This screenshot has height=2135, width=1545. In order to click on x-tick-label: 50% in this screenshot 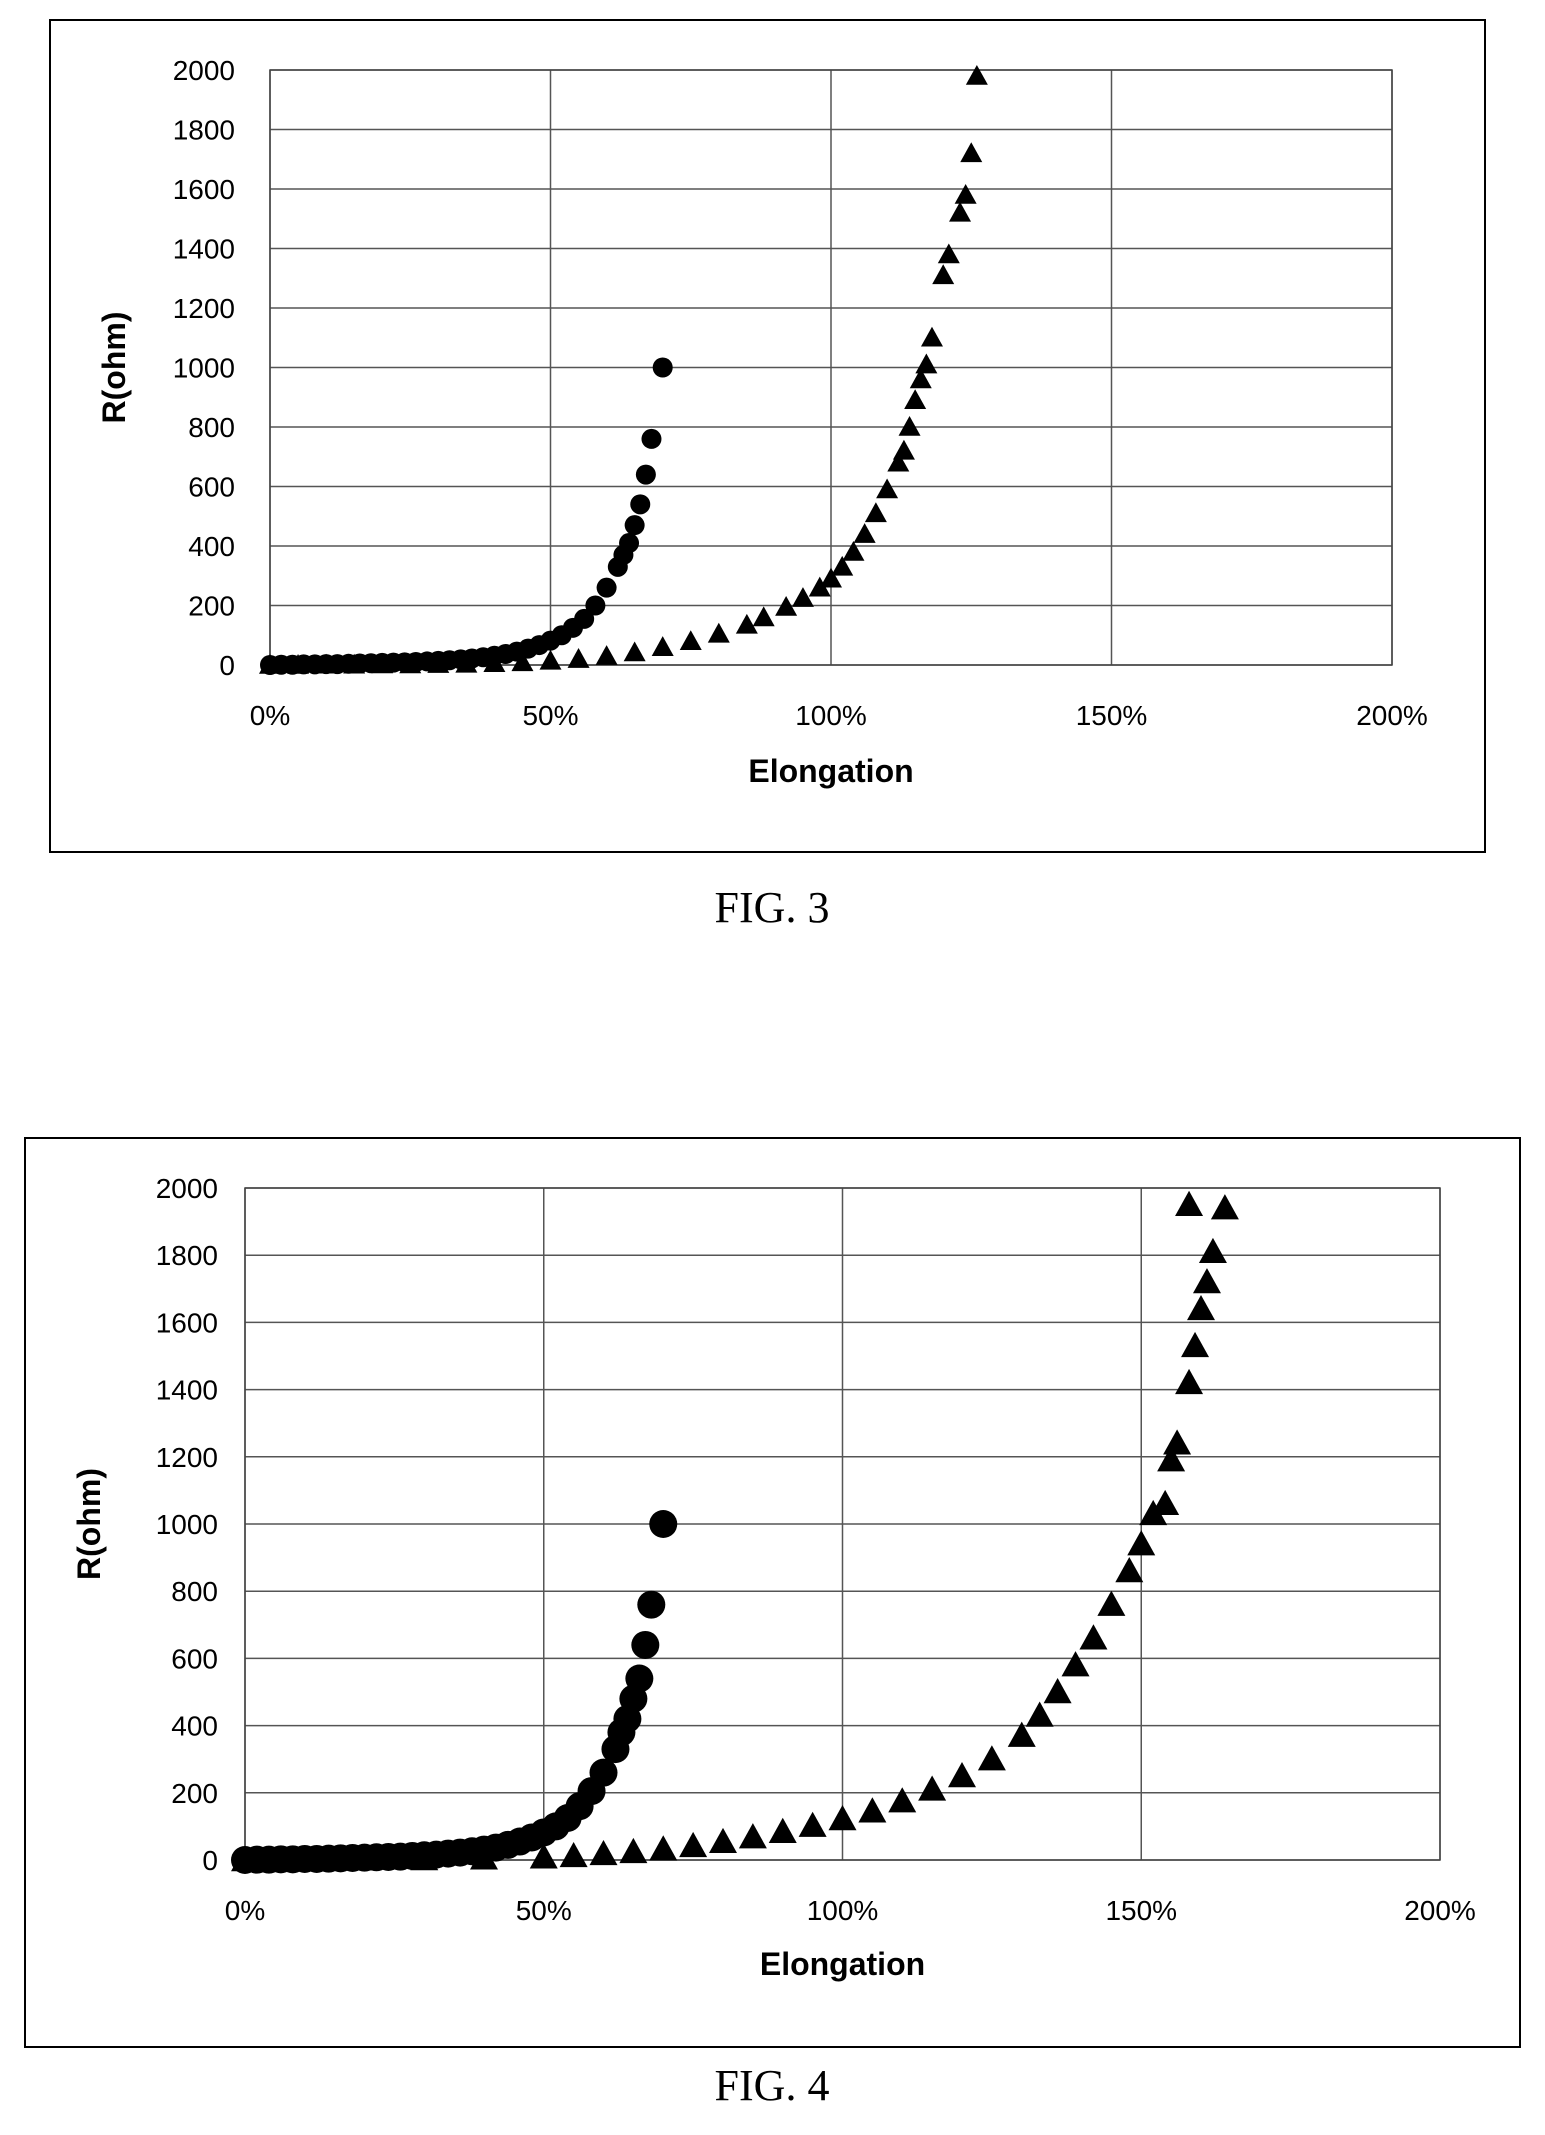, I will do `click(544, 1910)`.